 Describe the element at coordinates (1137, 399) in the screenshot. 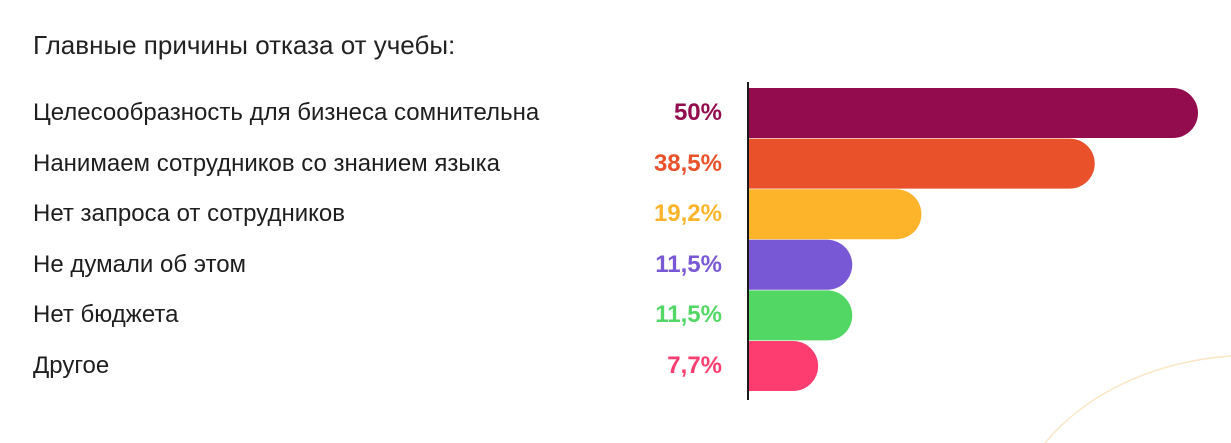

I see `decorative-curve` at that location.